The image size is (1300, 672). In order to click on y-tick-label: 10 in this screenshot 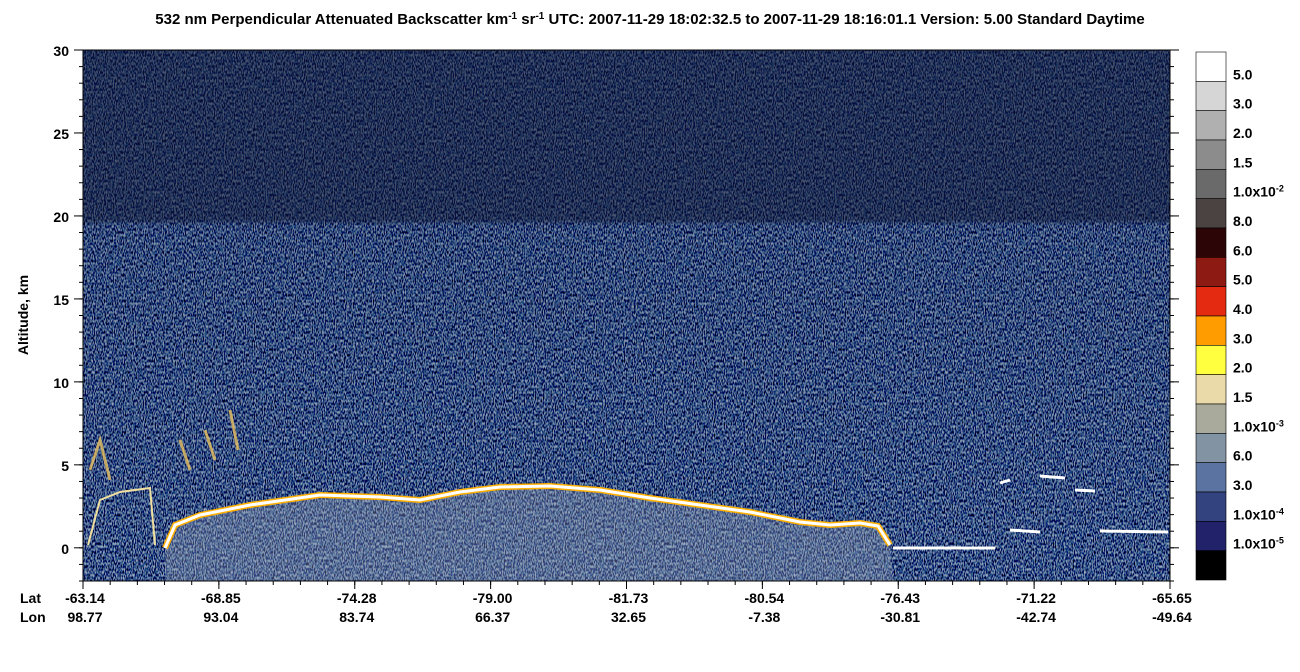, I will do `click(61, 383)`.